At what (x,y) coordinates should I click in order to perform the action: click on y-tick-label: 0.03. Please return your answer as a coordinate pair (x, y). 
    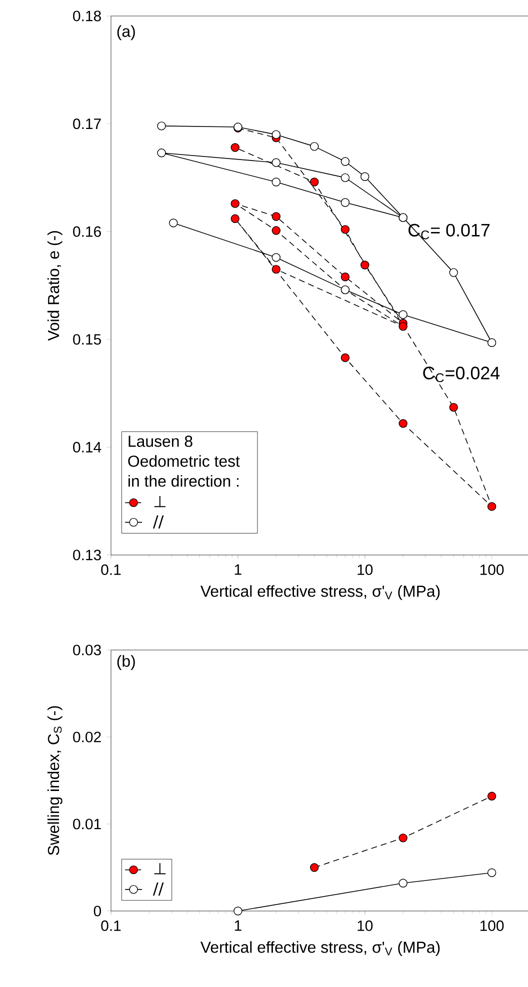
    Looking at the image, I should click on (87, 650).